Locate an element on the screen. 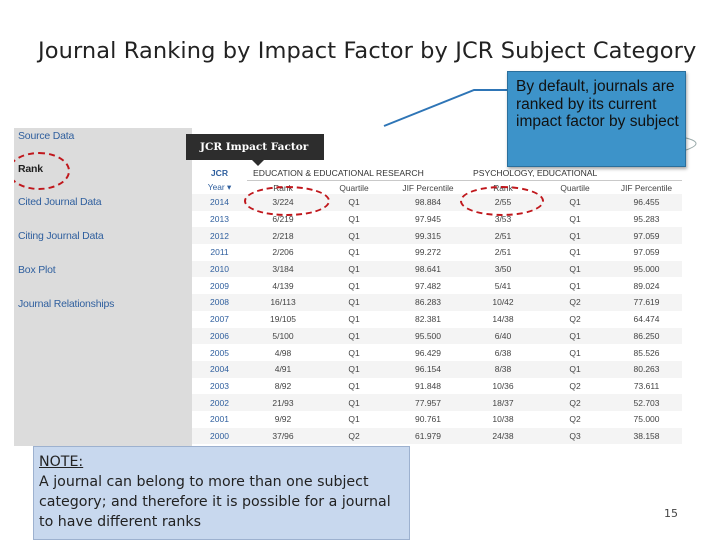 The height and width of the screenshot is (540, 720). rank-cell: 10/36 is located at coordinates (503, 385).